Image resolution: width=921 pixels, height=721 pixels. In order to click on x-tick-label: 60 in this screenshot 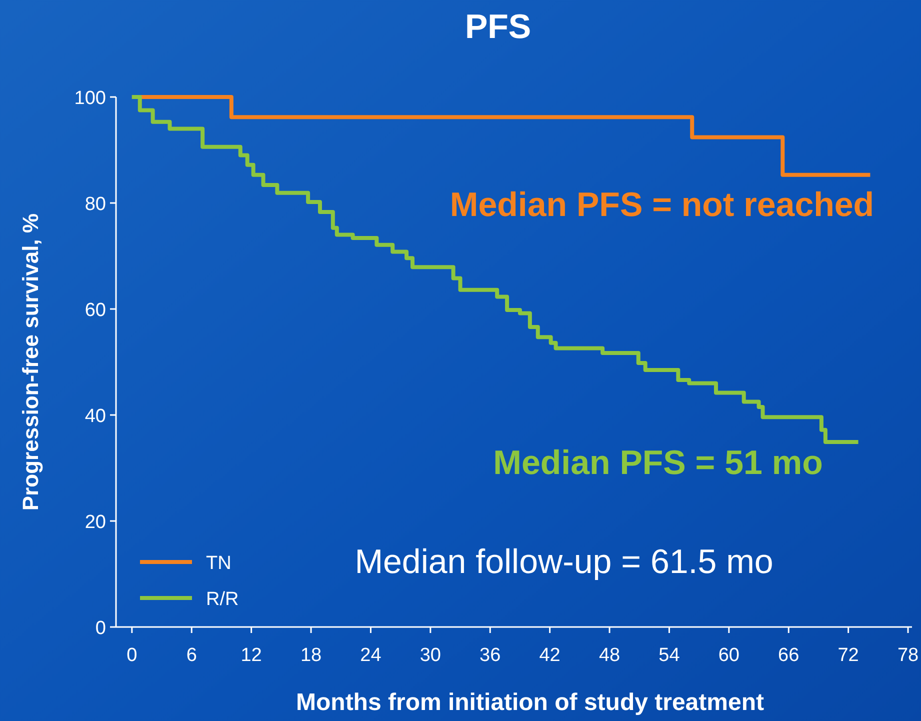, I will do `click(729, 655)`.